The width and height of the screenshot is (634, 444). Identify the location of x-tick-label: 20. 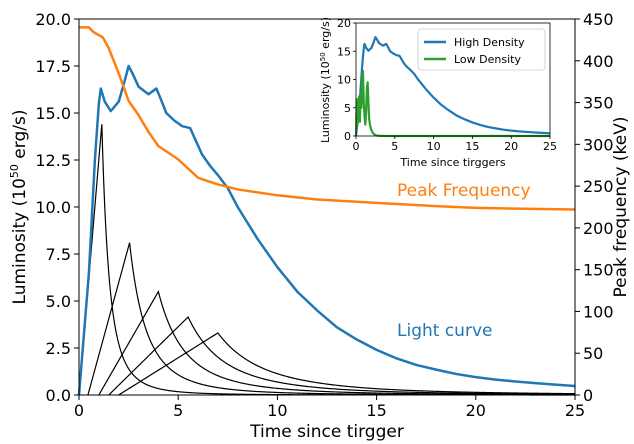
(476, 410).